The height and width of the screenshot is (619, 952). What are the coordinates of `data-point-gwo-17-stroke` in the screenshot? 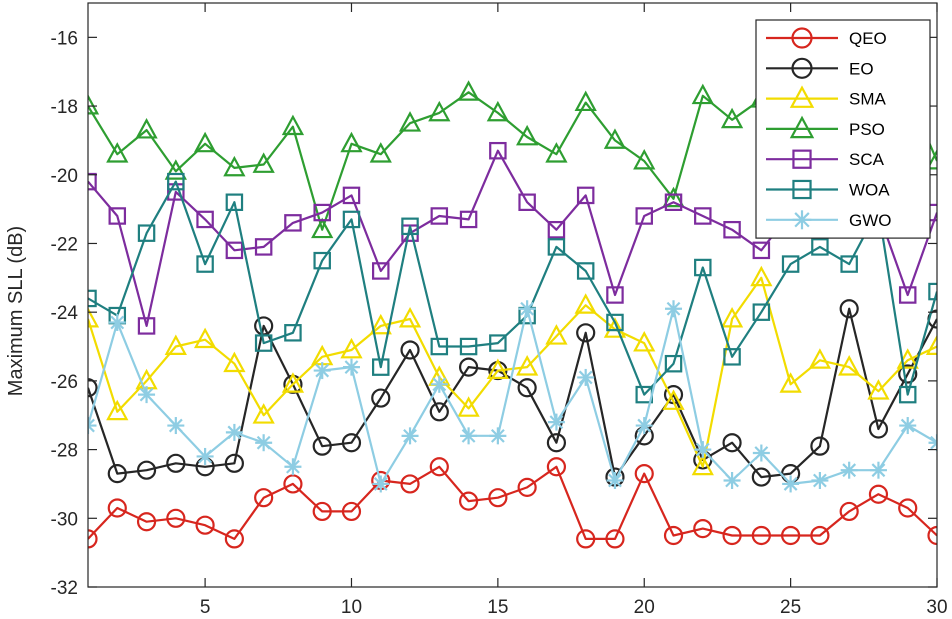 It's located at (556, 422).